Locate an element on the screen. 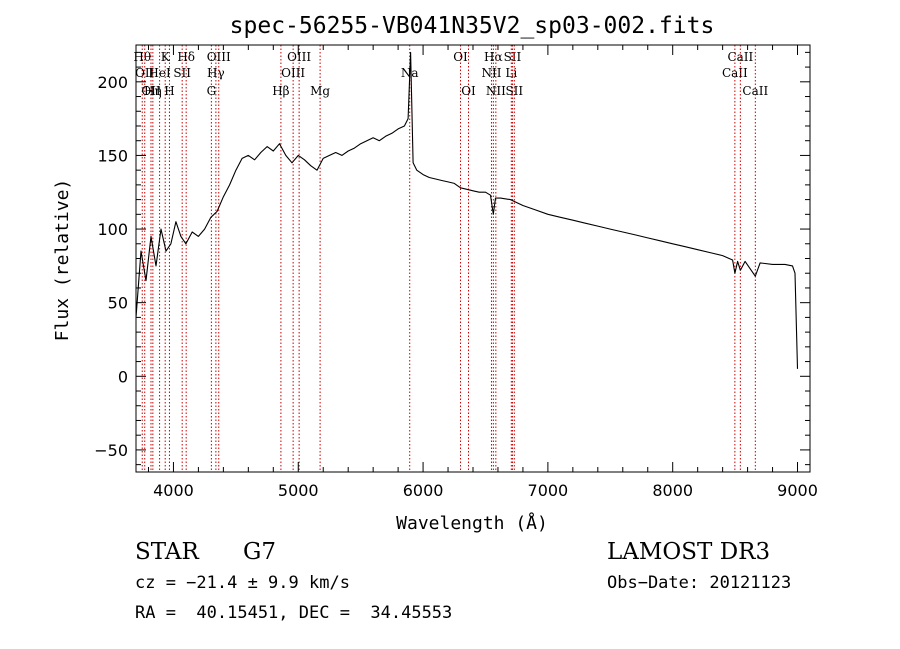 This screenshot has width=900, height=649. marker-label-14: OIII is located at coordinates (299, 57).